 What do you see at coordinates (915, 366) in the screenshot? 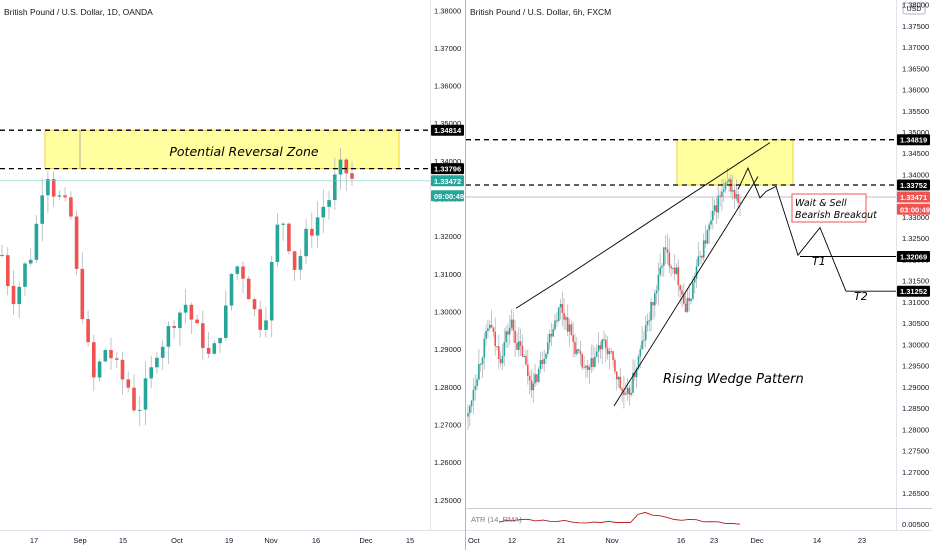
I see `price-tick-label: 1.29500` at bounding box center [915, 366].